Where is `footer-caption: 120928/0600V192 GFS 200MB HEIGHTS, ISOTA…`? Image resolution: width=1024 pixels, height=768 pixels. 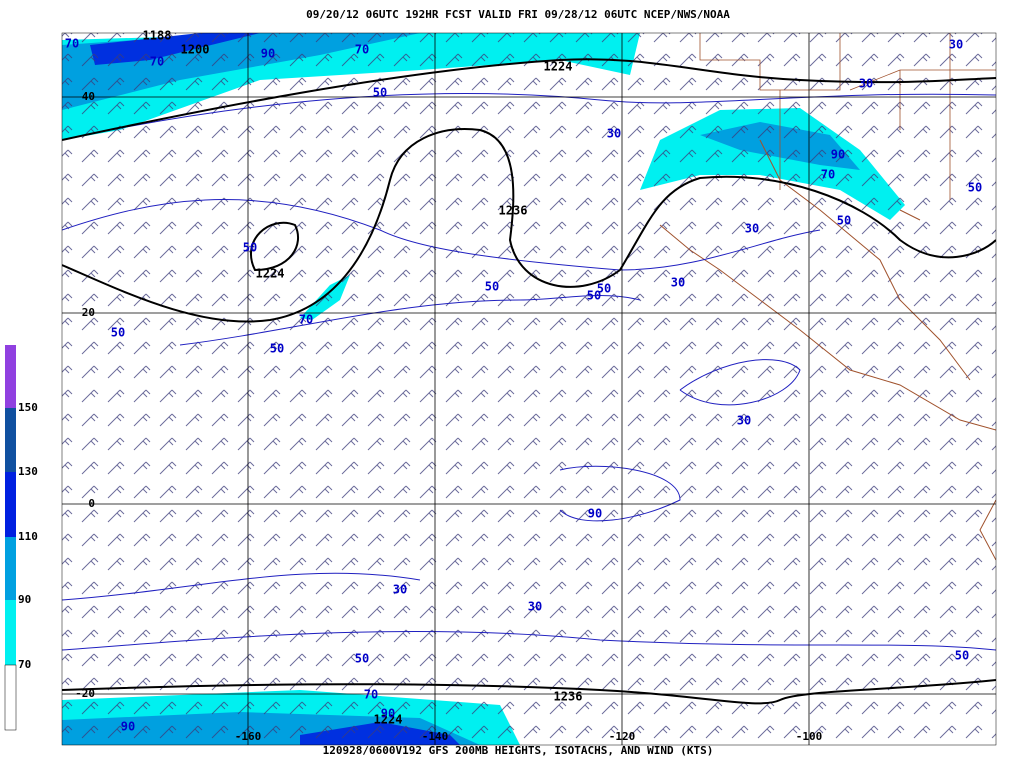
footer-caption: 120928/0600V192 GFS 200MB HEIGHTS, ISOTA… is located at coordinates (518, 750).